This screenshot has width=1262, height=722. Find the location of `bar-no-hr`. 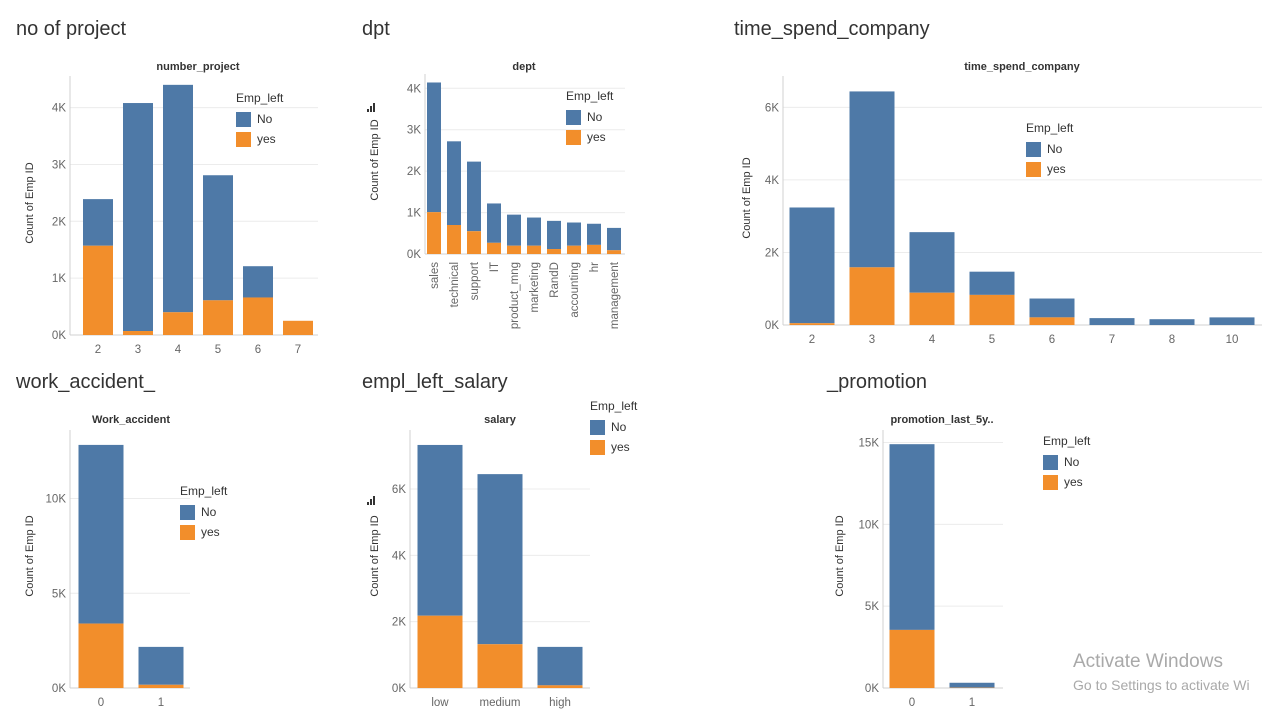

bar-no-hr is located at coordinates (594, 234).